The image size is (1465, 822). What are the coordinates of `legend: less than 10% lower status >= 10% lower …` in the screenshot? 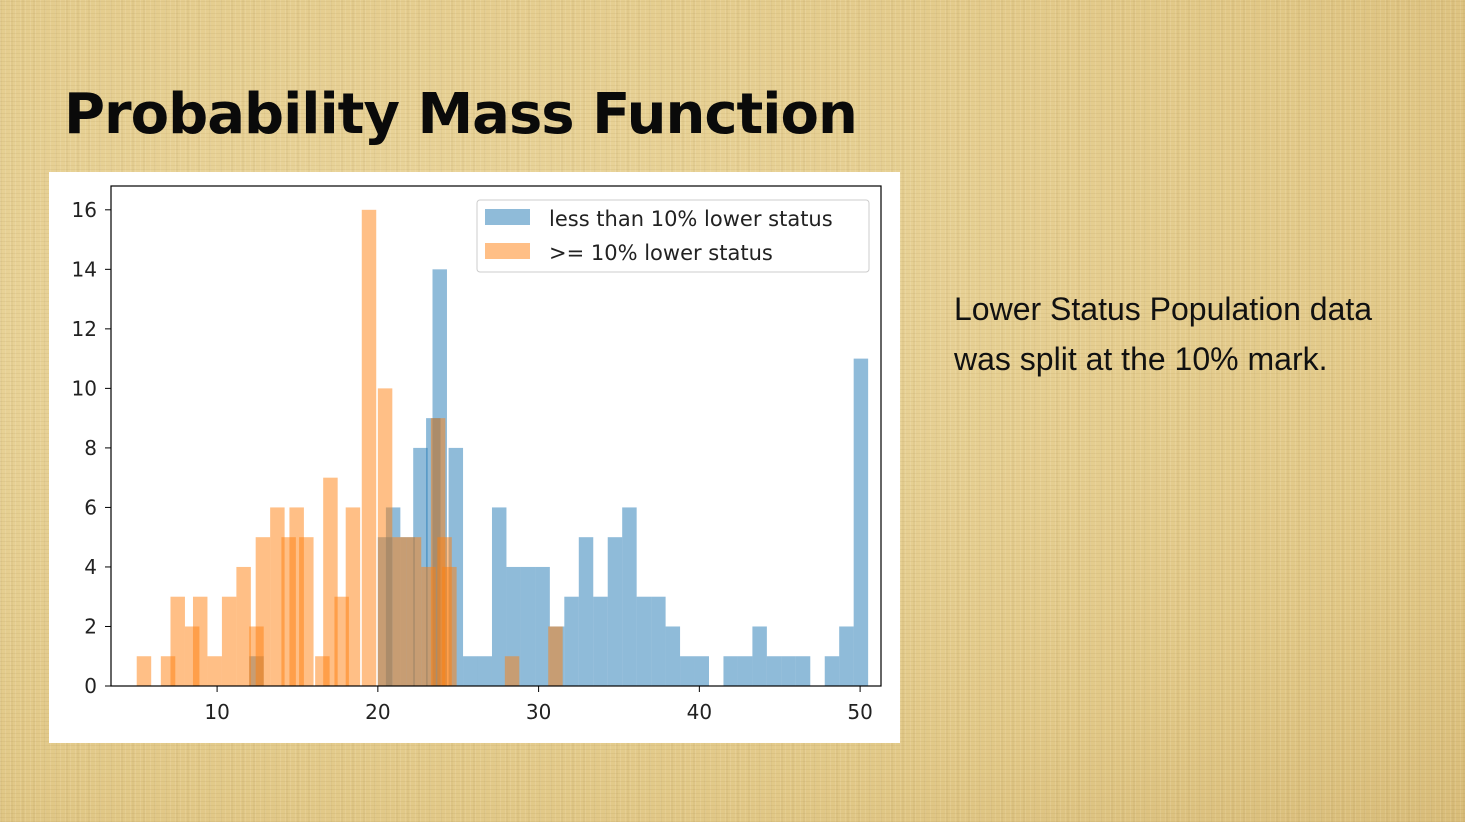 It's located at (673, 236).